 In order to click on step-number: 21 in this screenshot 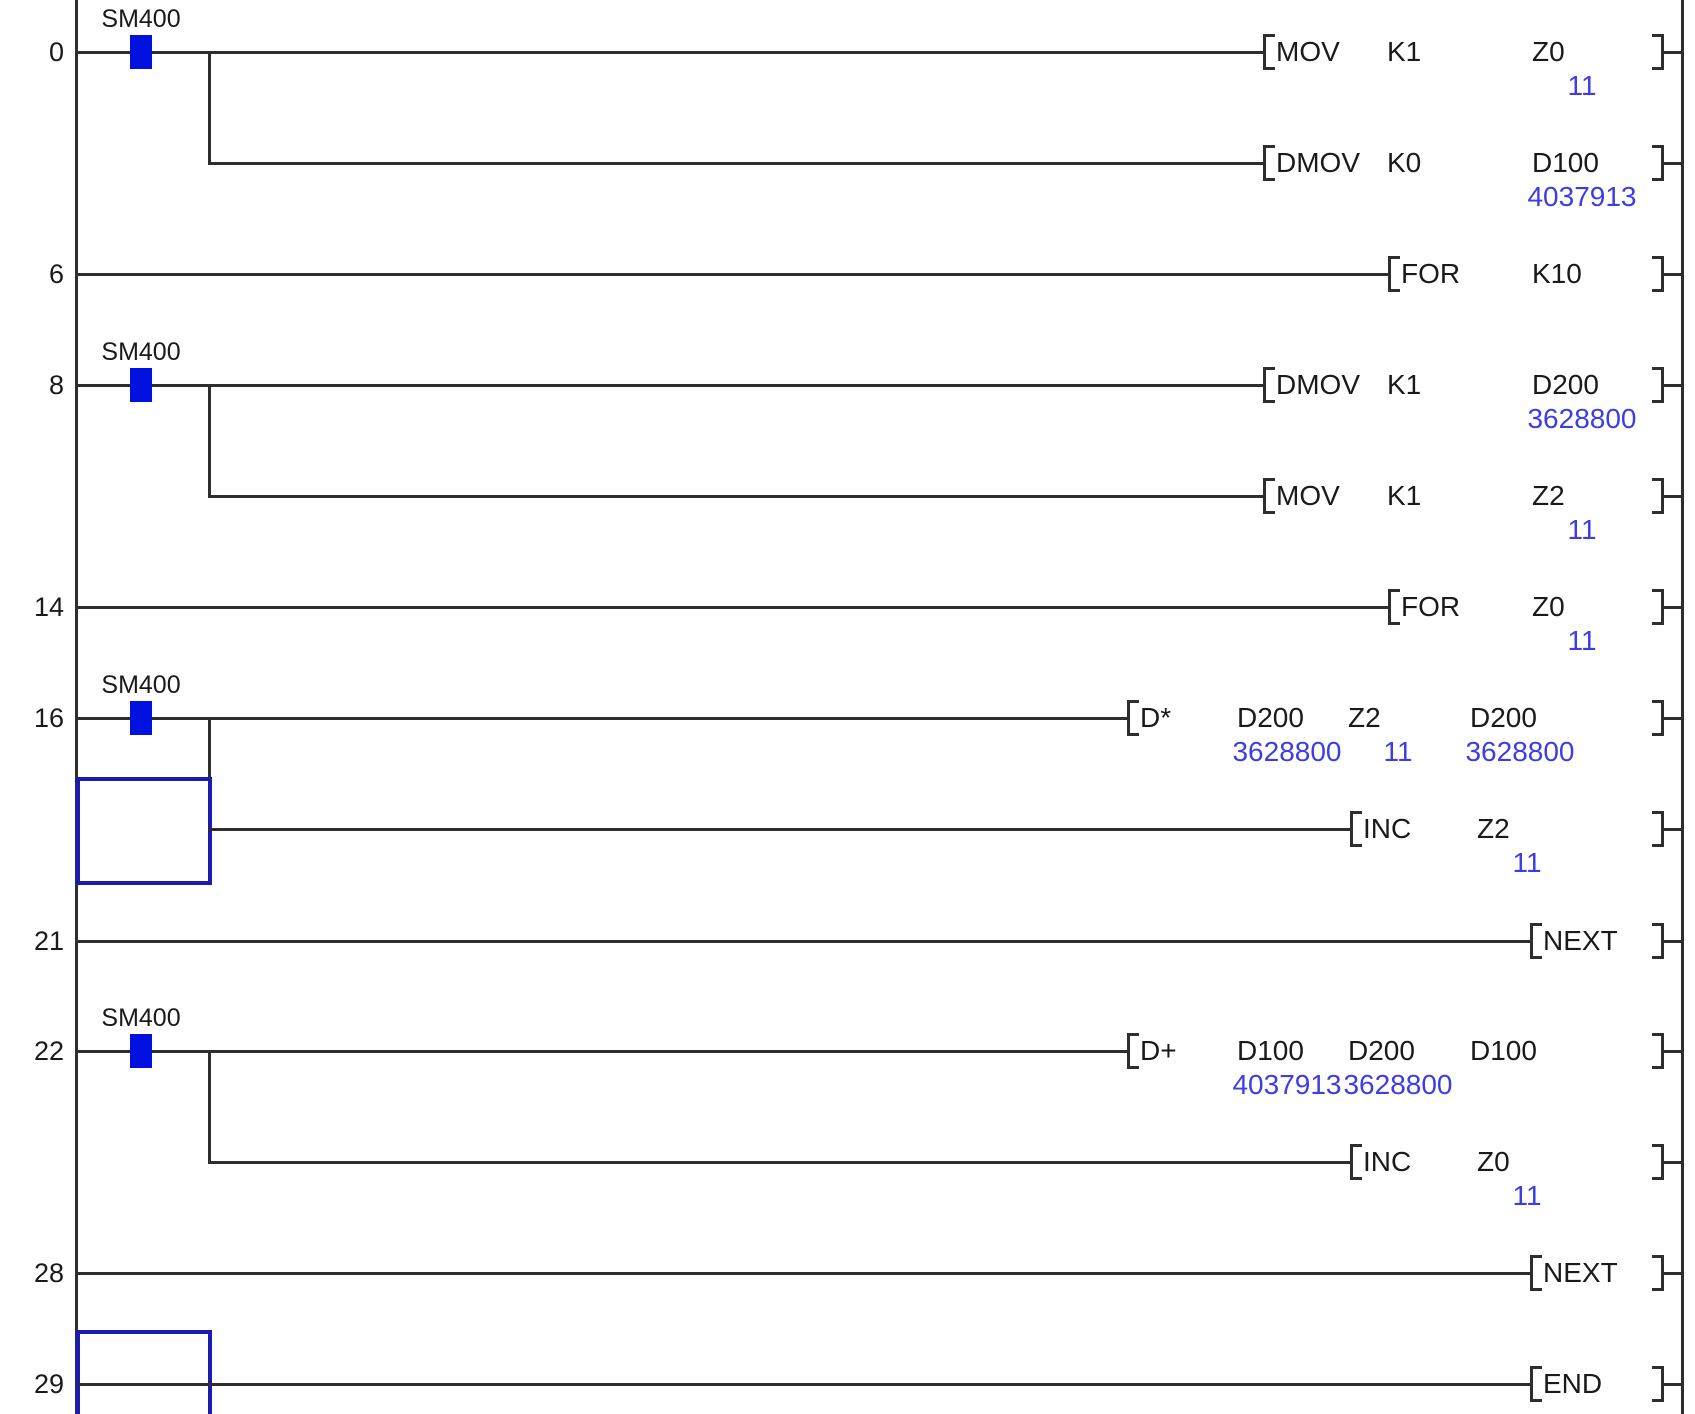, I will do `click(48, 941)`.